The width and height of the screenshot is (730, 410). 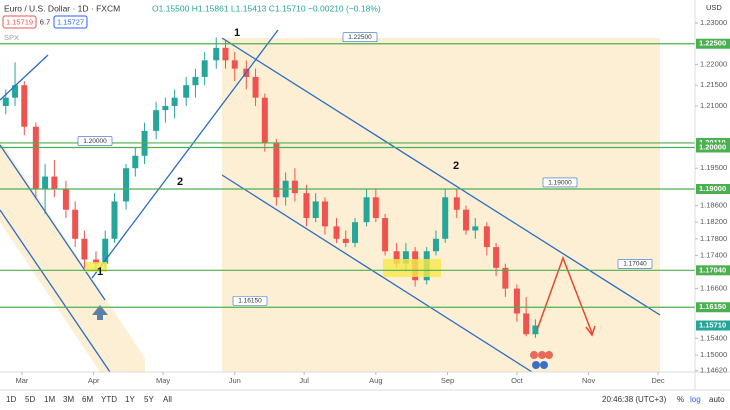 I want to click on level-tag-label: 1.16150, so click(x=250, y=301).